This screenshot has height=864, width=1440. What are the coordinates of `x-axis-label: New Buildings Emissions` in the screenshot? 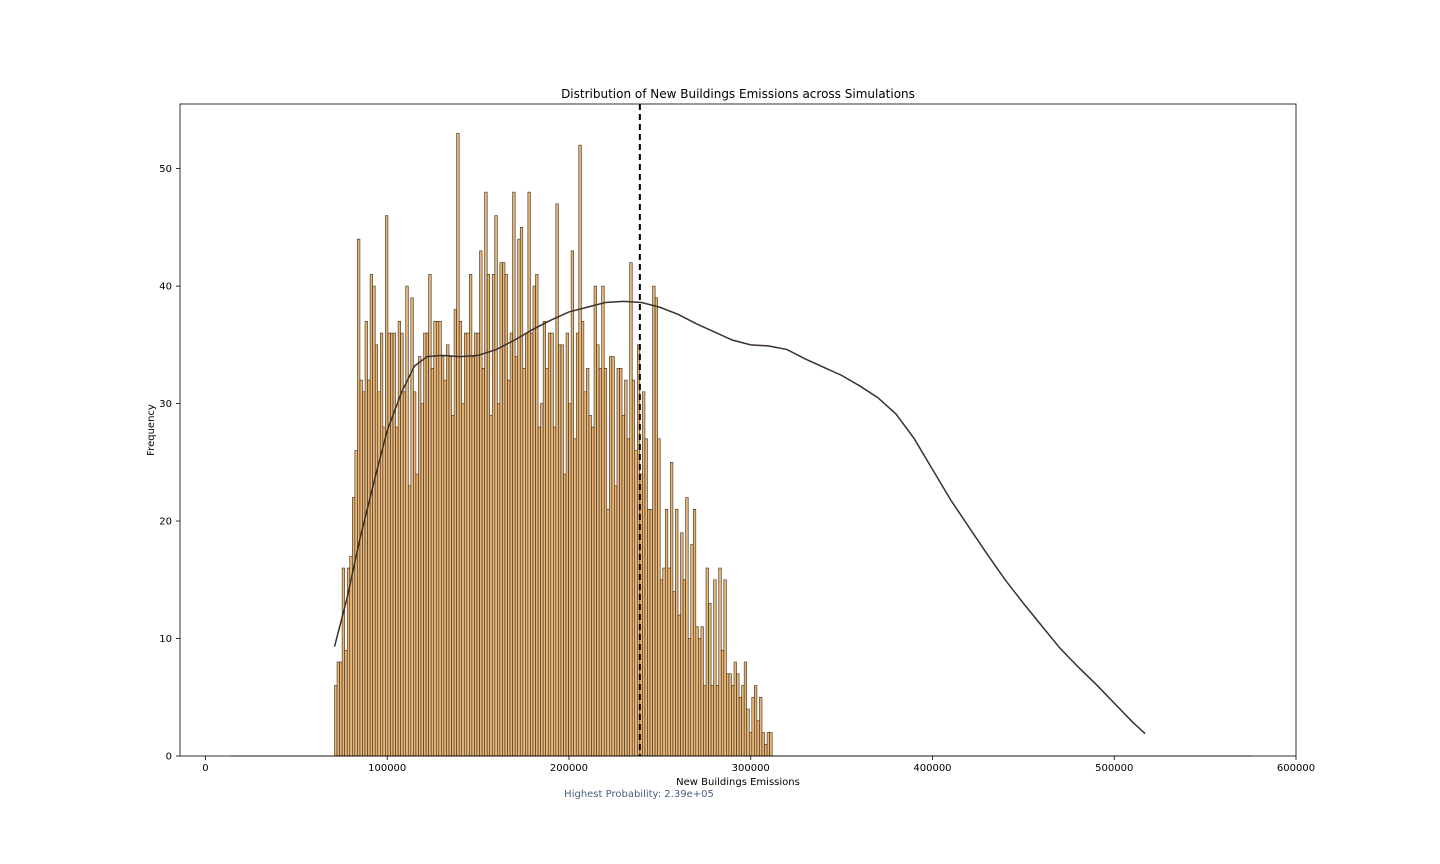 It's located at (738, 782).